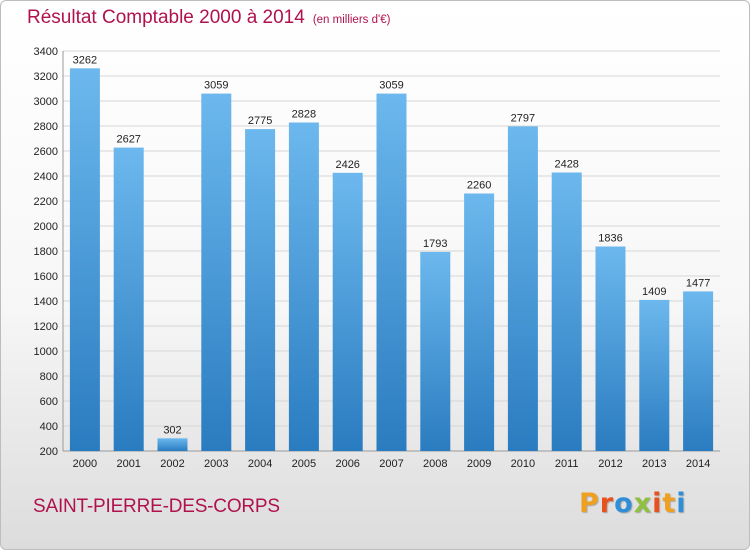 Image resolution: width=750 pixels, height=550 pixels. Describe the element at coordinates (156, 506) in the screenshot. I see `city-name: SAINT-PIERRE-DES-CORPS` at that location.